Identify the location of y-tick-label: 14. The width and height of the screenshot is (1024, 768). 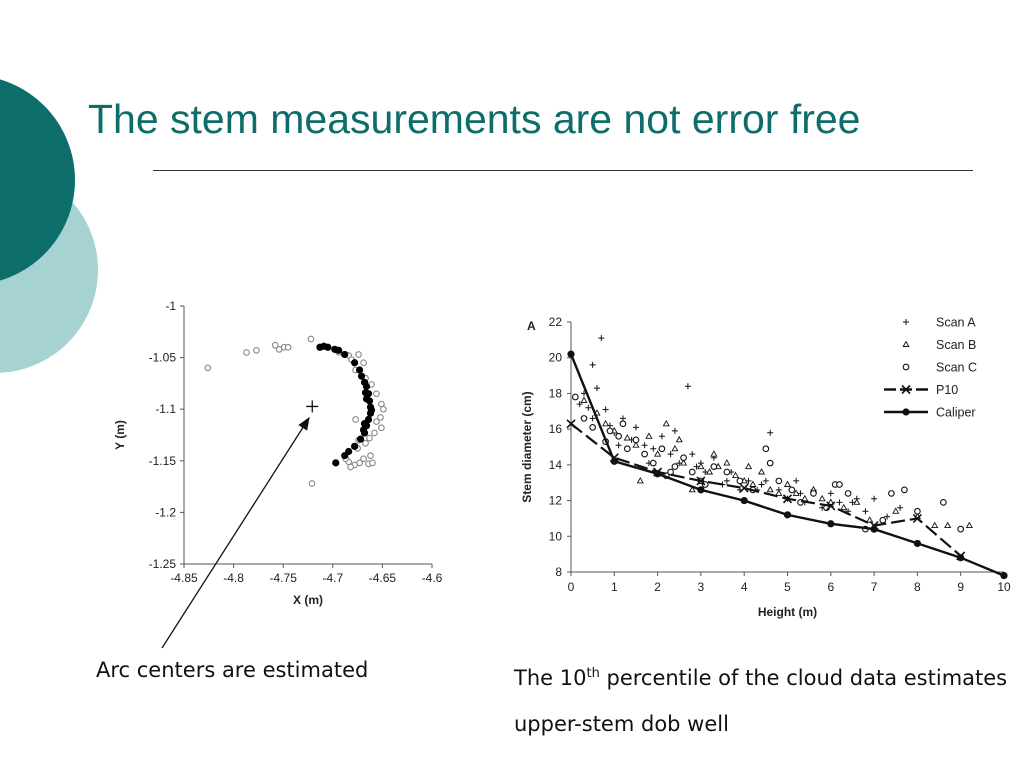
(556, 465).